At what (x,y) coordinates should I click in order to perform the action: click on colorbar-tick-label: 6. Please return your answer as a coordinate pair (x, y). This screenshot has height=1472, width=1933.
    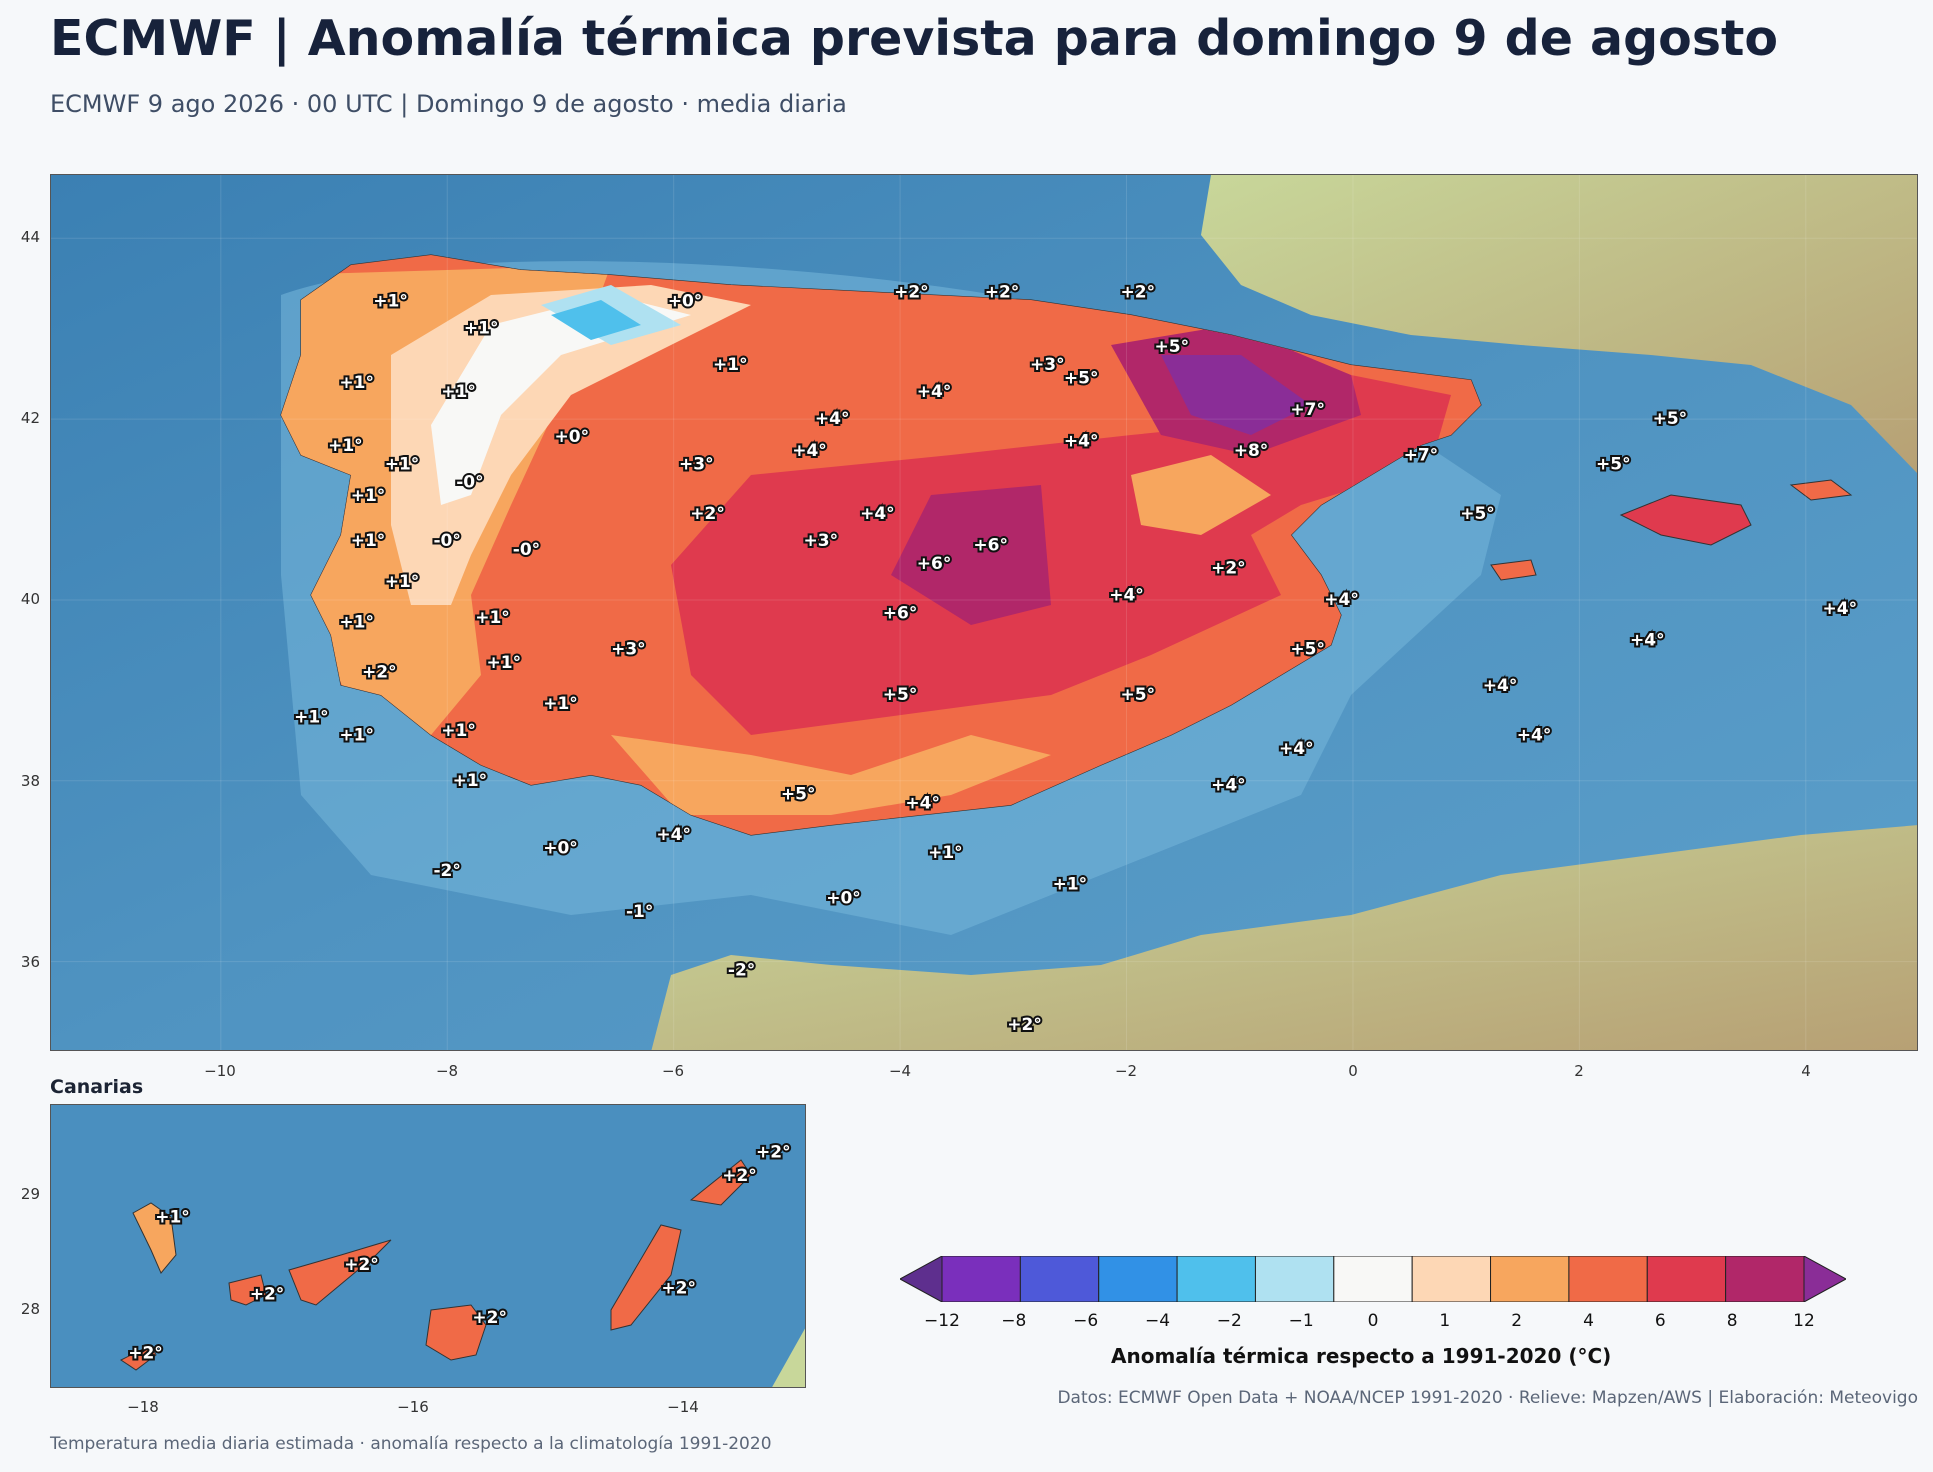
    Looking at the image, I should click on (1660, 1321).